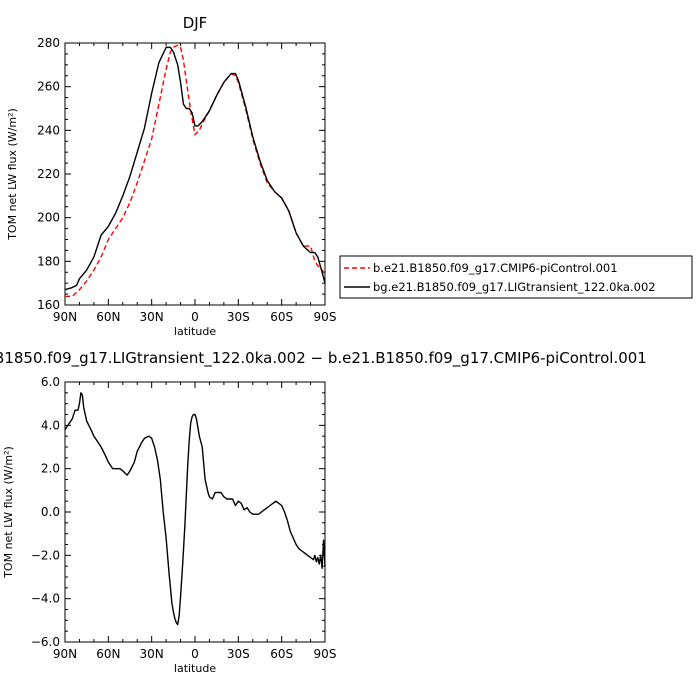  What do you see at coordinates (50, 425) in the screenshot?
I see `y-tick-label: 4.0` at bounding box center [50, 425].